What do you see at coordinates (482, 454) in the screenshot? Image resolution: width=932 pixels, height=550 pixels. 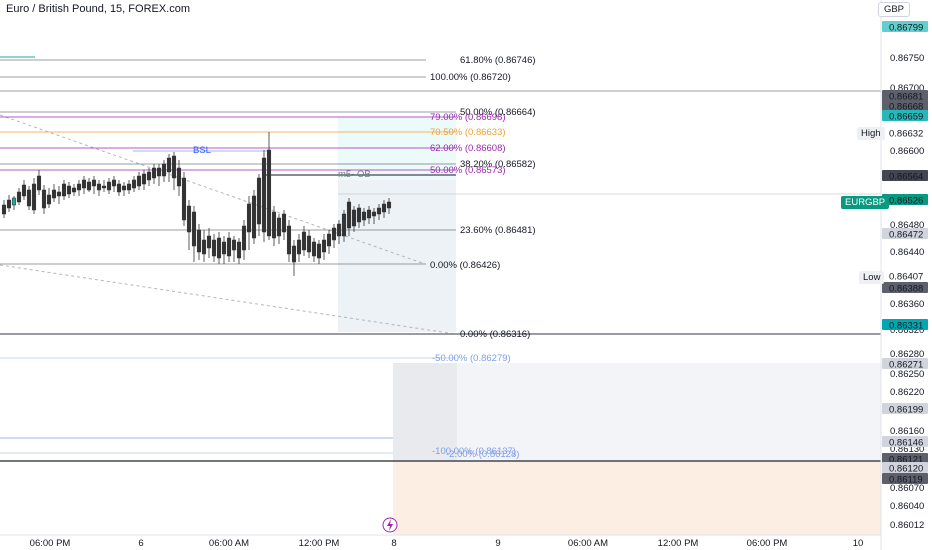 I see `fib-level-label: -2.00% (0.86128)` at bounding box center [482, 454].